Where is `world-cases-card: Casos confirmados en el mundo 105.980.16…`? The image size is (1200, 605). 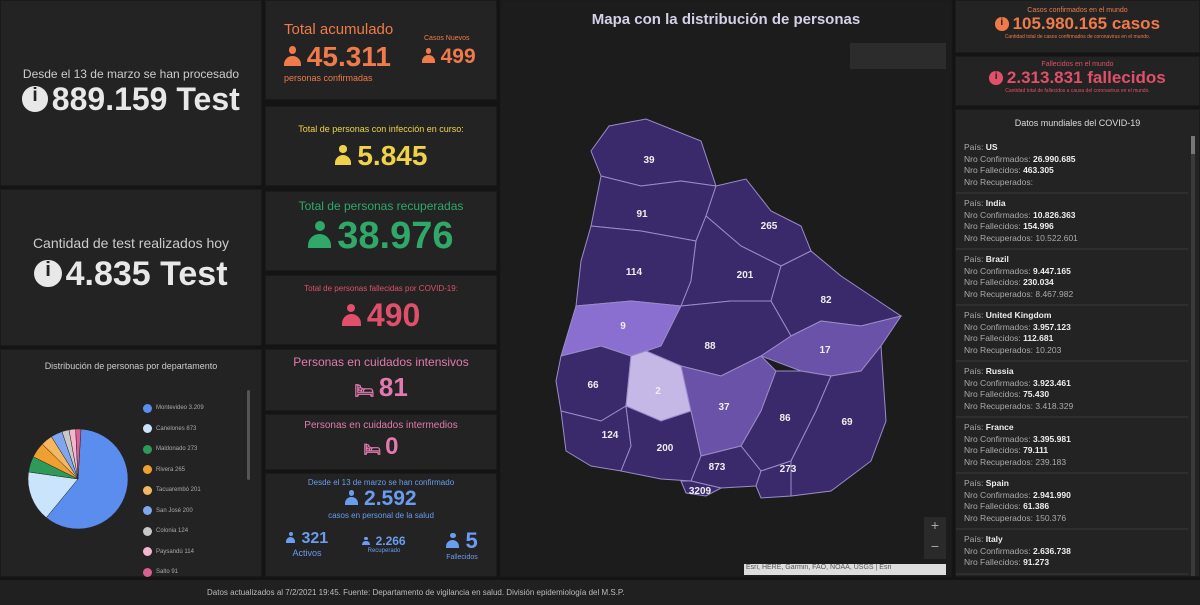
world-cases-card: Casos confirmados en el mundo 105.980.16… is located at coordinates (1077, 26).